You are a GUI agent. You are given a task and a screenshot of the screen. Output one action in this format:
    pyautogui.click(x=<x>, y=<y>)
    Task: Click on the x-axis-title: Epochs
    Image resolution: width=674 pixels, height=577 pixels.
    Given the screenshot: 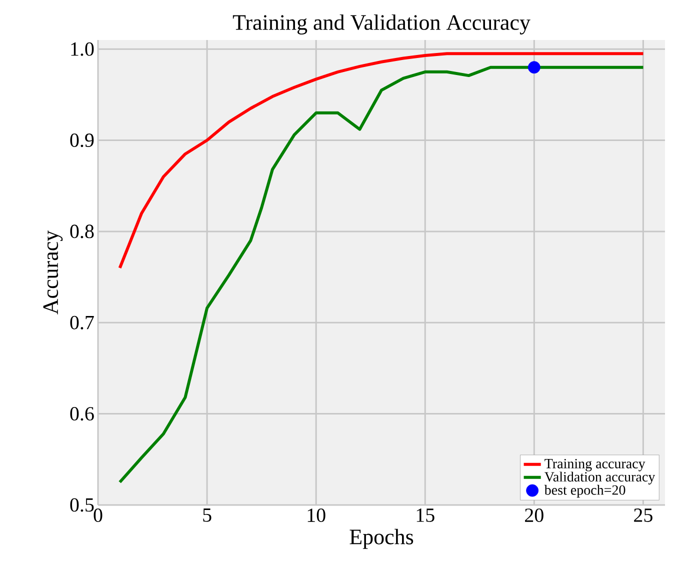 What is the action you would take?
    pyautogui.click(x=382, y=538)
    